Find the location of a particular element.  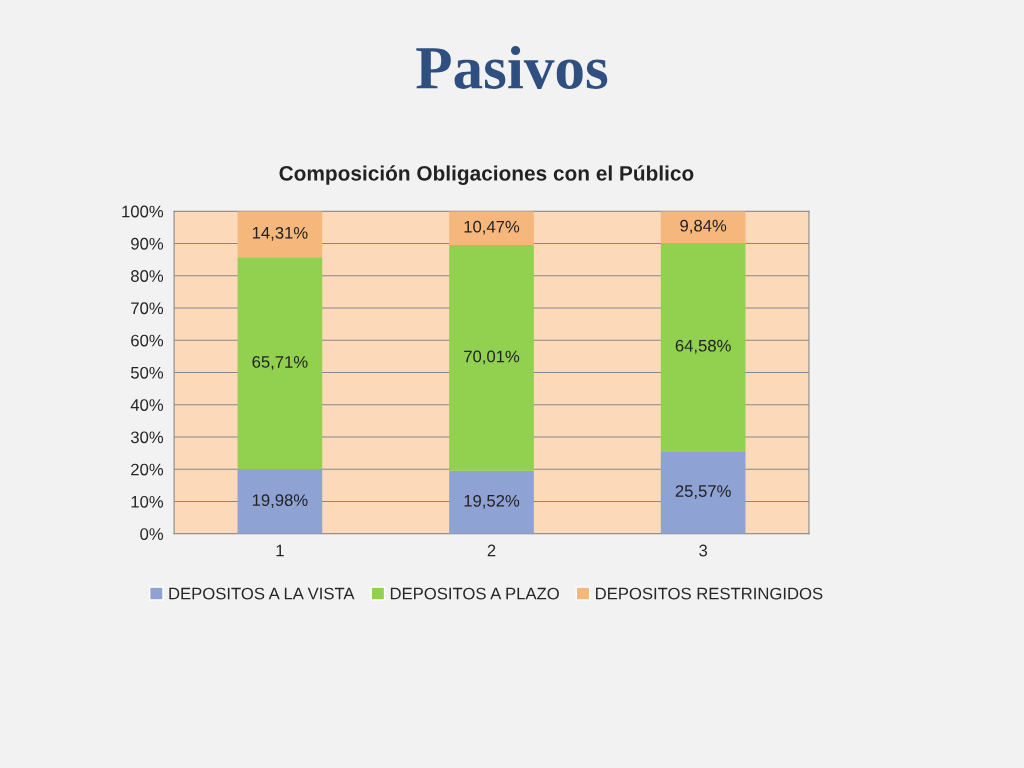

y-tick-label: 40% is located at coordinates (147, 405).